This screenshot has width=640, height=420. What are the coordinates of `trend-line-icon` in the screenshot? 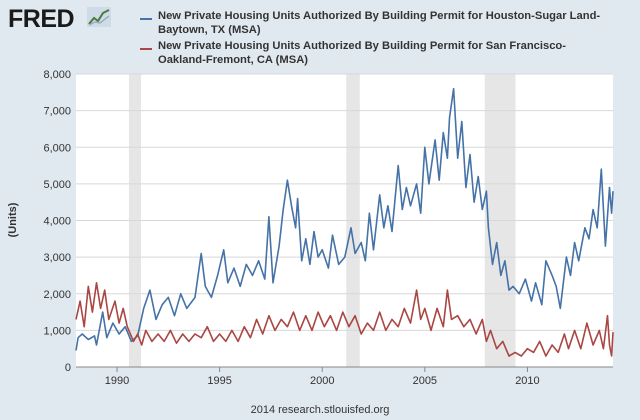 It's located at (99, 17).